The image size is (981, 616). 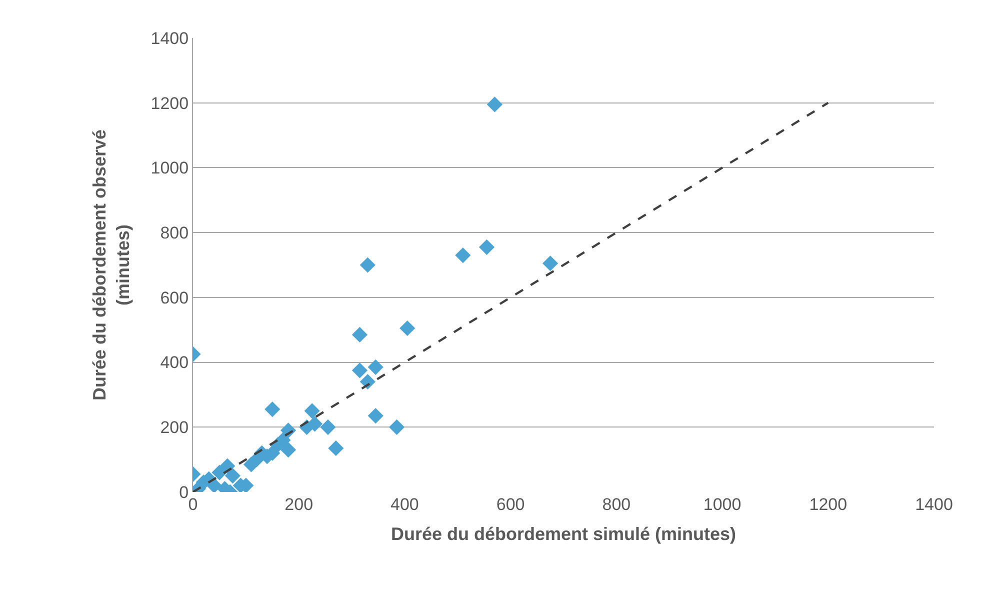 What do you see at coordinates (563, 534) in the screenshot?
I see `x-axis-title: Durée du débordement simulé (minutes)` at bounding box center [563, 534].